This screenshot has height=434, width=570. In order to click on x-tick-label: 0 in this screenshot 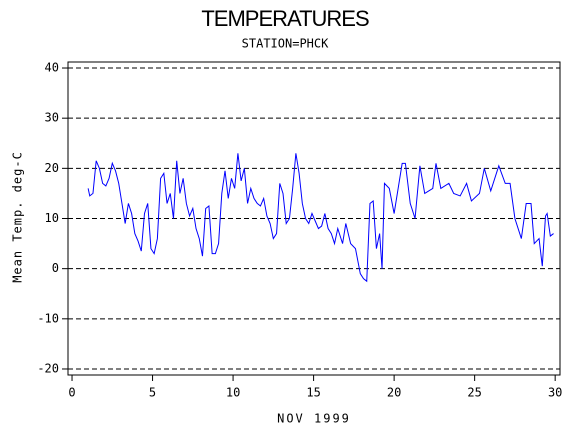, I will do `click(71, 393)`.